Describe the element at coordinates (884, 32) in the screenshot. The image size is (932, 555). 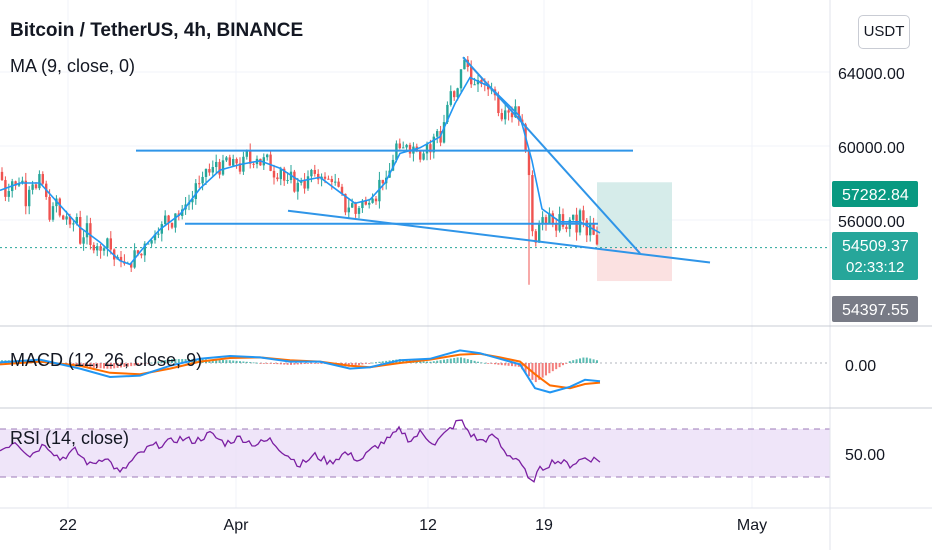
I see `currency-button: USDT` at that location.